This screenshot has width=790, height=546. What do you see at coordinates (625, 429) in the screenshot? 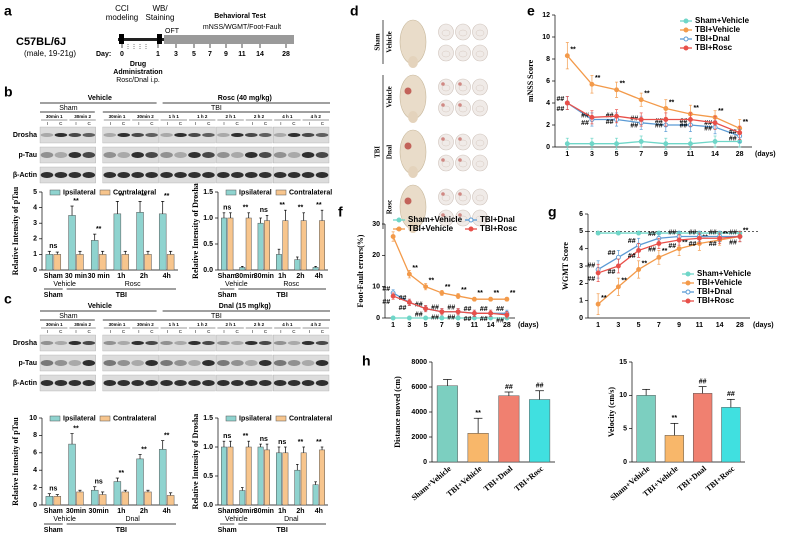
I see `y-tick-label: 5` at bounding box center [625, 429].